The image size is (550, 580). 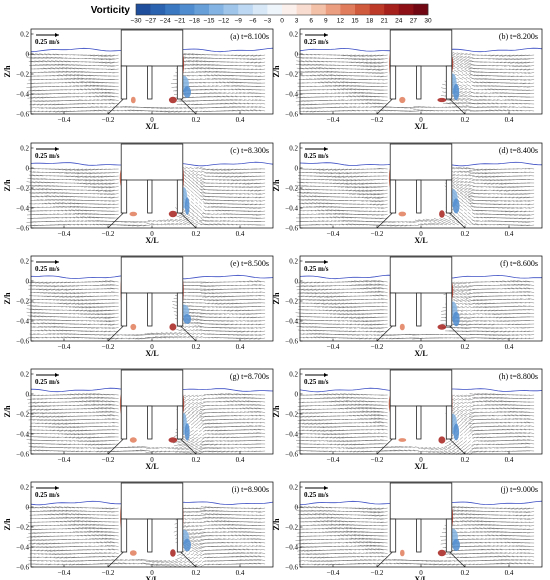 What do you see at coordinates (180, 309) in the screenshot?
I see `structure-leg` at bounding box center [180, 309].